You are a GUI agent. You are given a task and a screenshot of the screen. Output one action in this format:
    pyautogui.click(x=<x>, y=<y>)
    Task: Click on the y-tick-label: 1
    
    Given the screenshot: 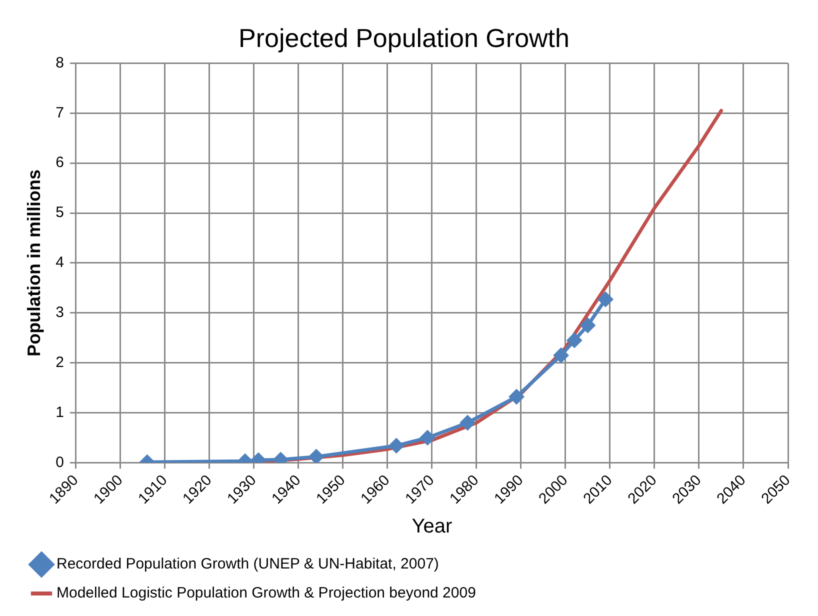 What is the action you would take?
    pyautogui.click(x=60, y=412)
    